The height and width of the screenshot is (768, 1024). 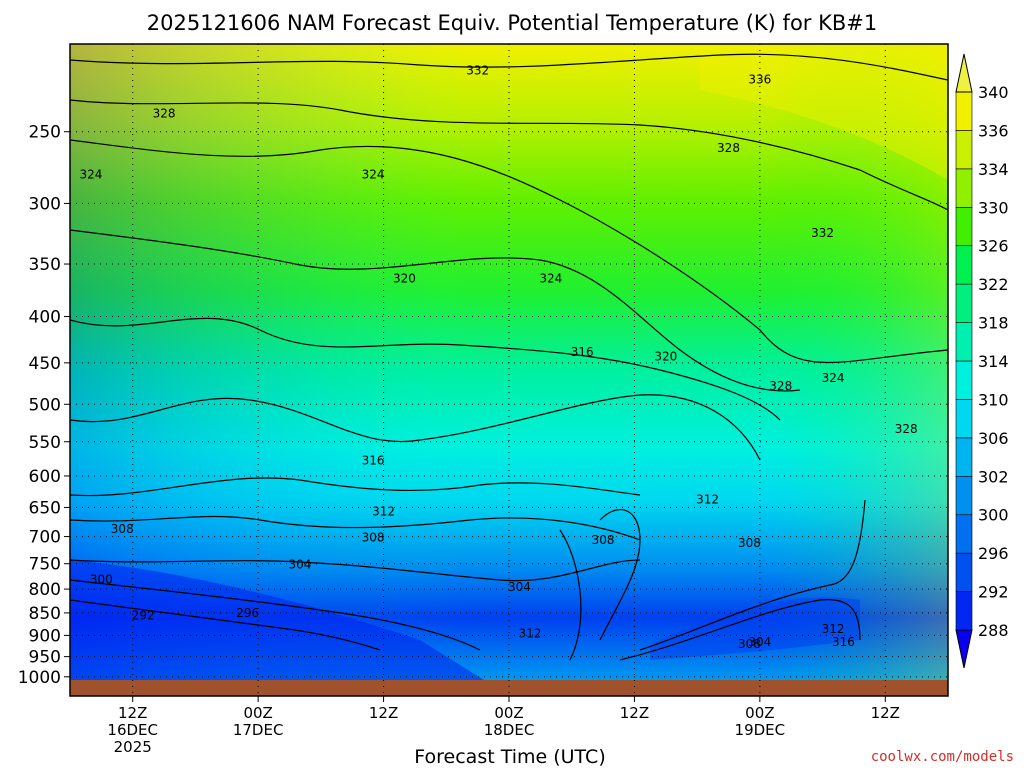 What do you see at coordinates (964, 73) in the screenshot?
I see `colorbar-arrow-high` at bounding box center [964, 73].